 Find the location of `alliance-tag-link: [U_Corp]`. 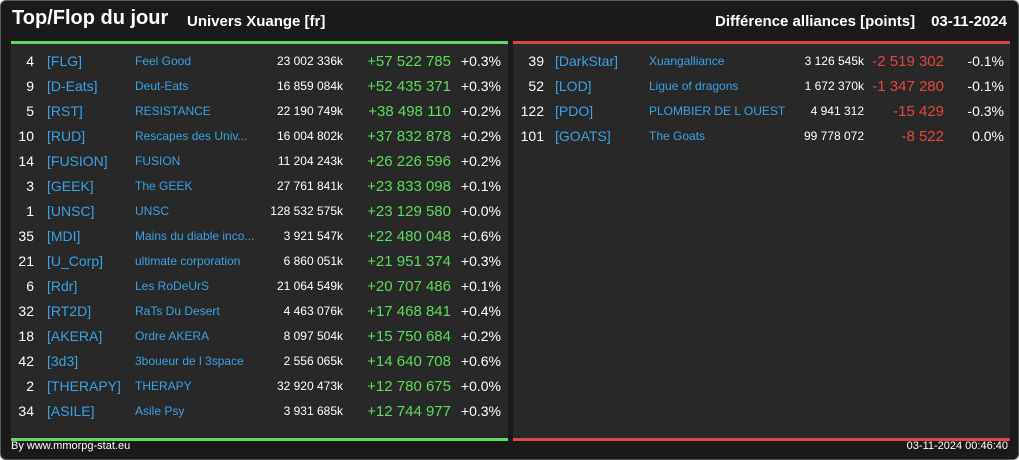

alliance-tag-link: [U_Corp] is located at coordinates (75, 261).